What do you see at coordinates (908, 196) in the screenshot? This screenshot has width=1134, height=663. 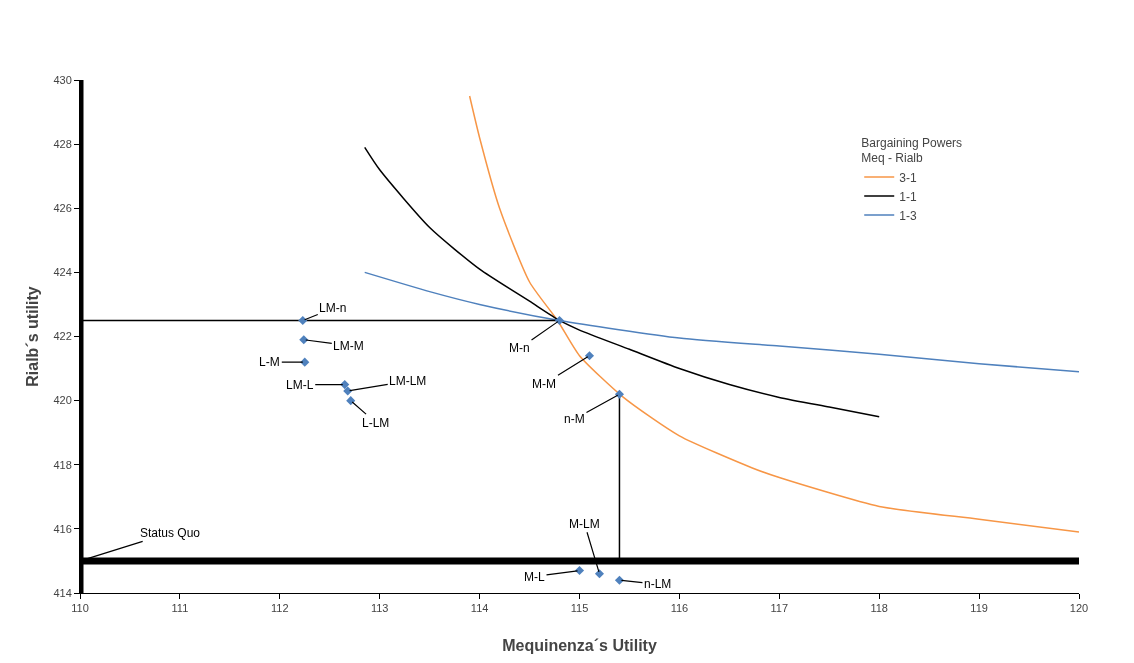 I see `legend-label: 1-1` at bounding box center [908, 196].